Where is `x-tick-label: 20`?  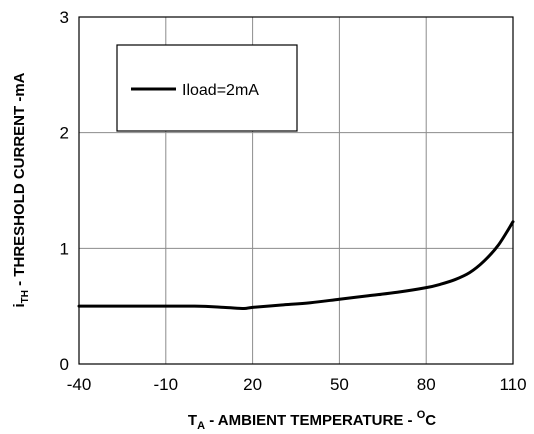 x-tick-label: 20 is located at coordinates (252, 384).